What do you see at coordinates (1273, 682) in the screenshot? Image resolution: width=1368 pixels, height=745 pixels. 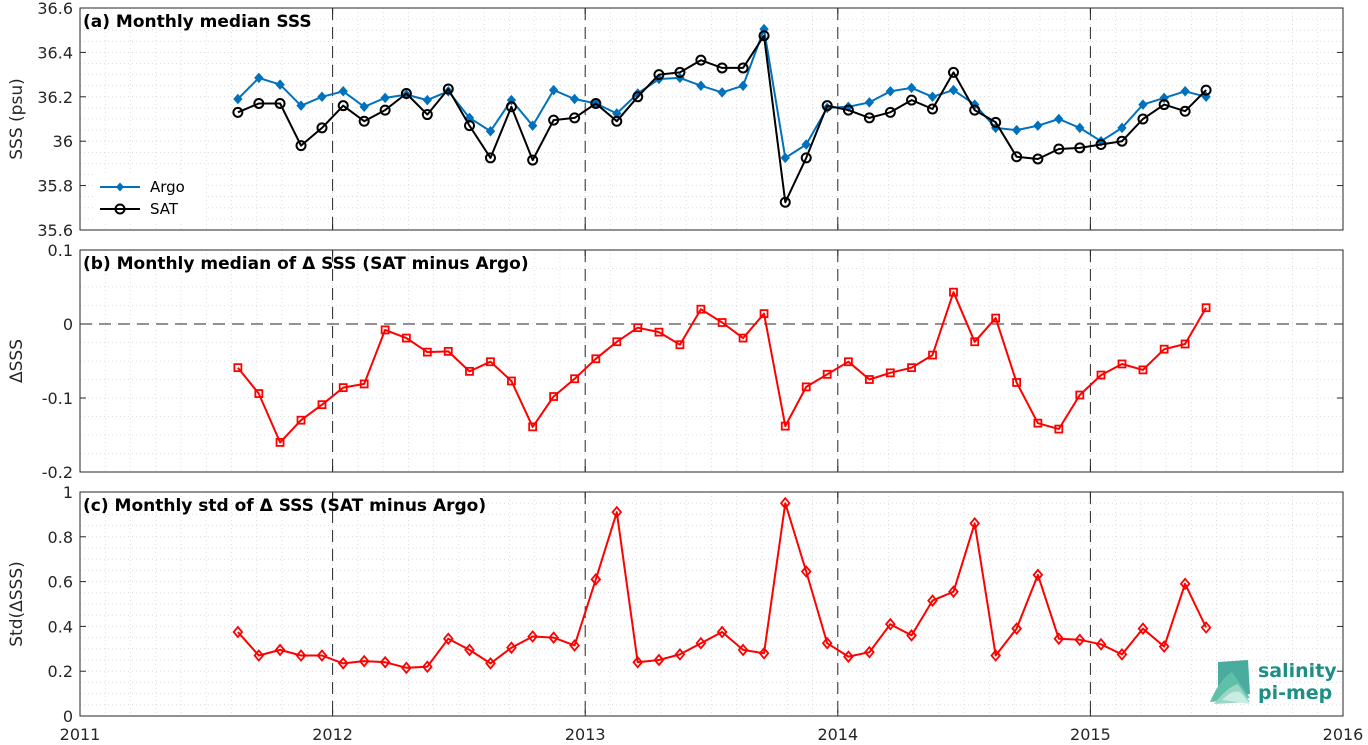 I see `salinity-pi-mep-logo: salinity pi-mep` at bounding box center [1273, 682].